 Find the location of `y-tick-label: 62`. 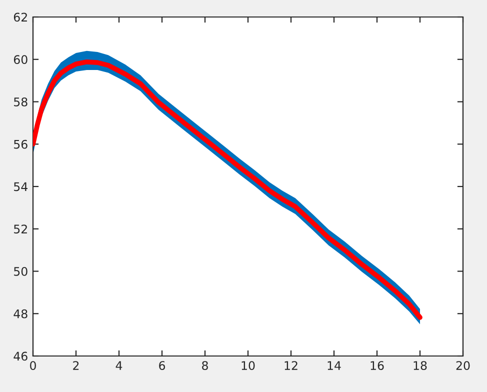

y-tick-label: 62 is located at coordinates (20, 17).